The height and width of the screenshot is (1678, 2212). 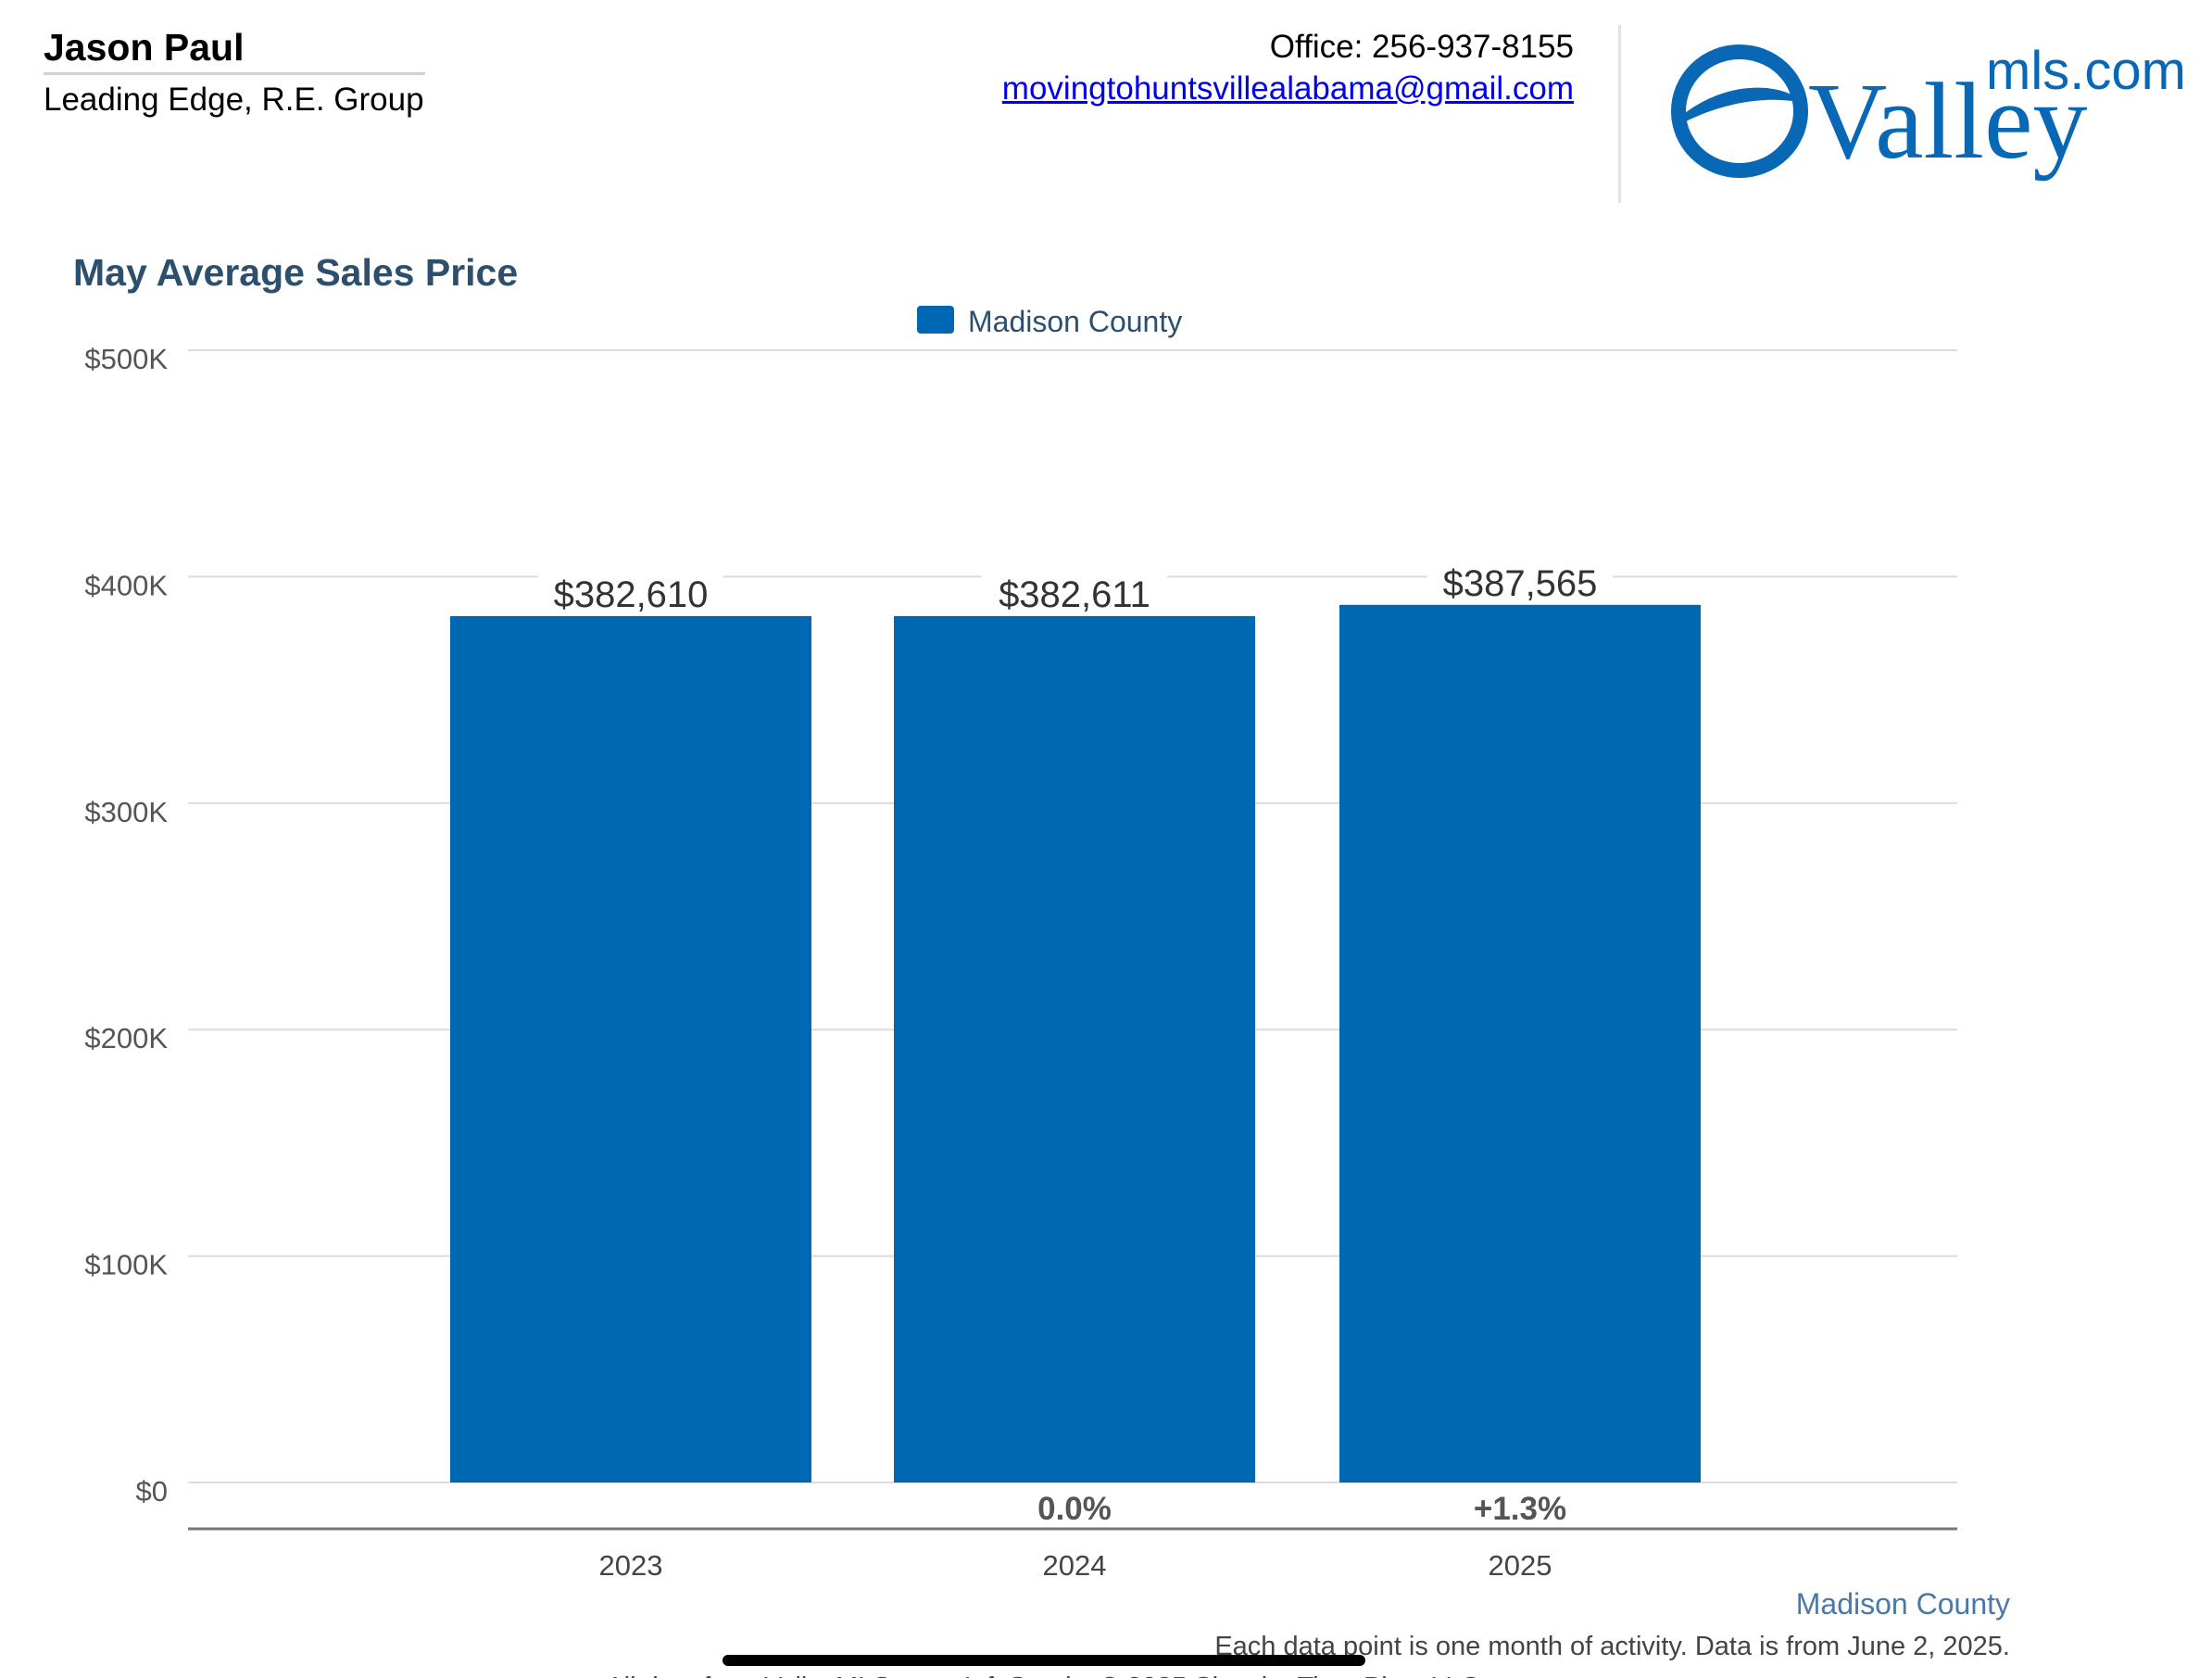 What do you see at coordinates (234, 100) in the screenshot?
I see `agent-company: Leading Edge, R.E. Group` at bounding box center [234, 100].